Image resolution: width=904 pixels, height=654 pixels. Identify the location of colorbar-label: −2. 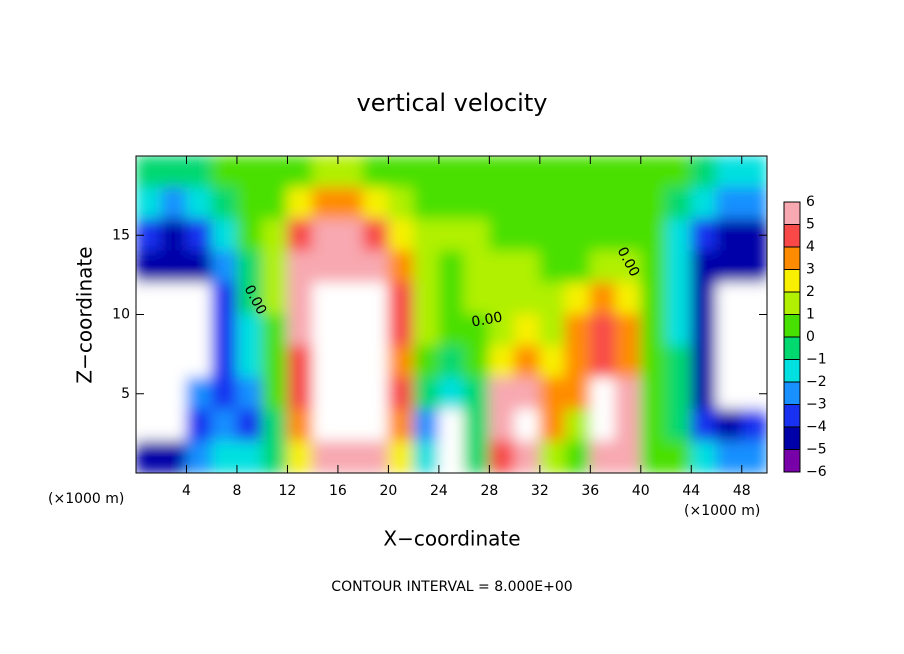
(816, 382).